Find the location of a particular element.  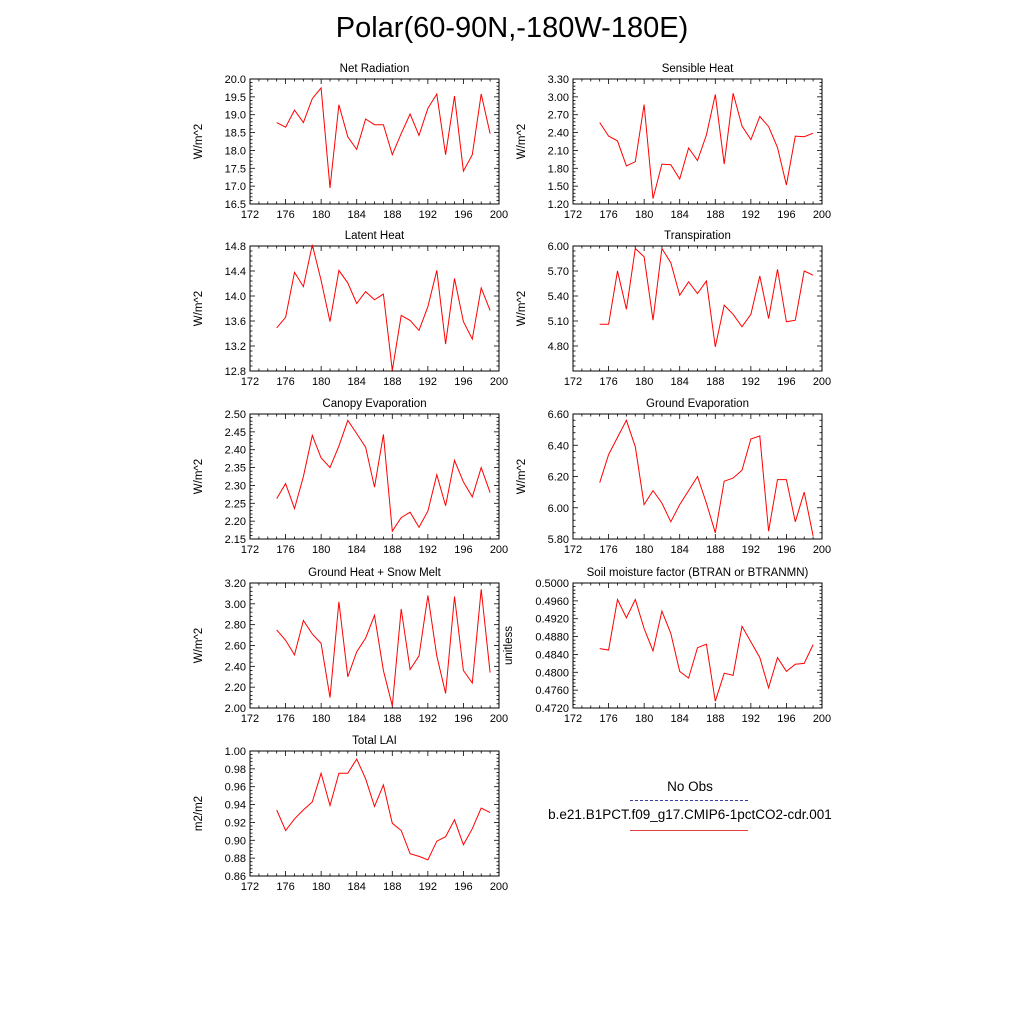

page-title: Polar(60-90N,-180W-180E) is located at coordinates (512, 28).